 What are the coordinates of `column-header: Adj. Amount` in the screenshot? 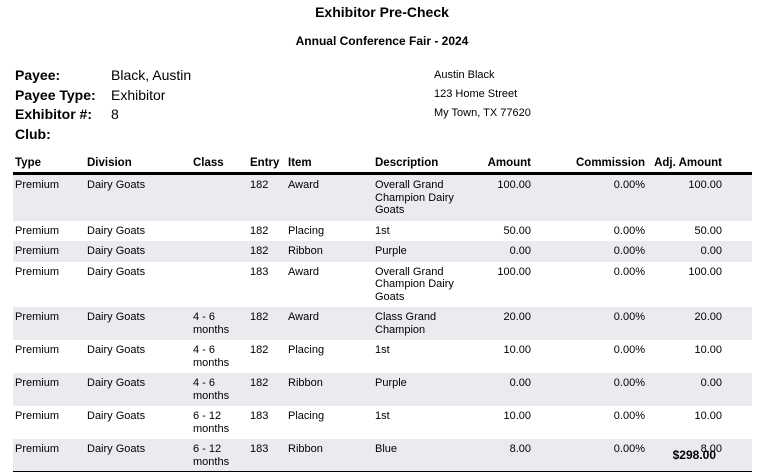 It's located at (683, 166).